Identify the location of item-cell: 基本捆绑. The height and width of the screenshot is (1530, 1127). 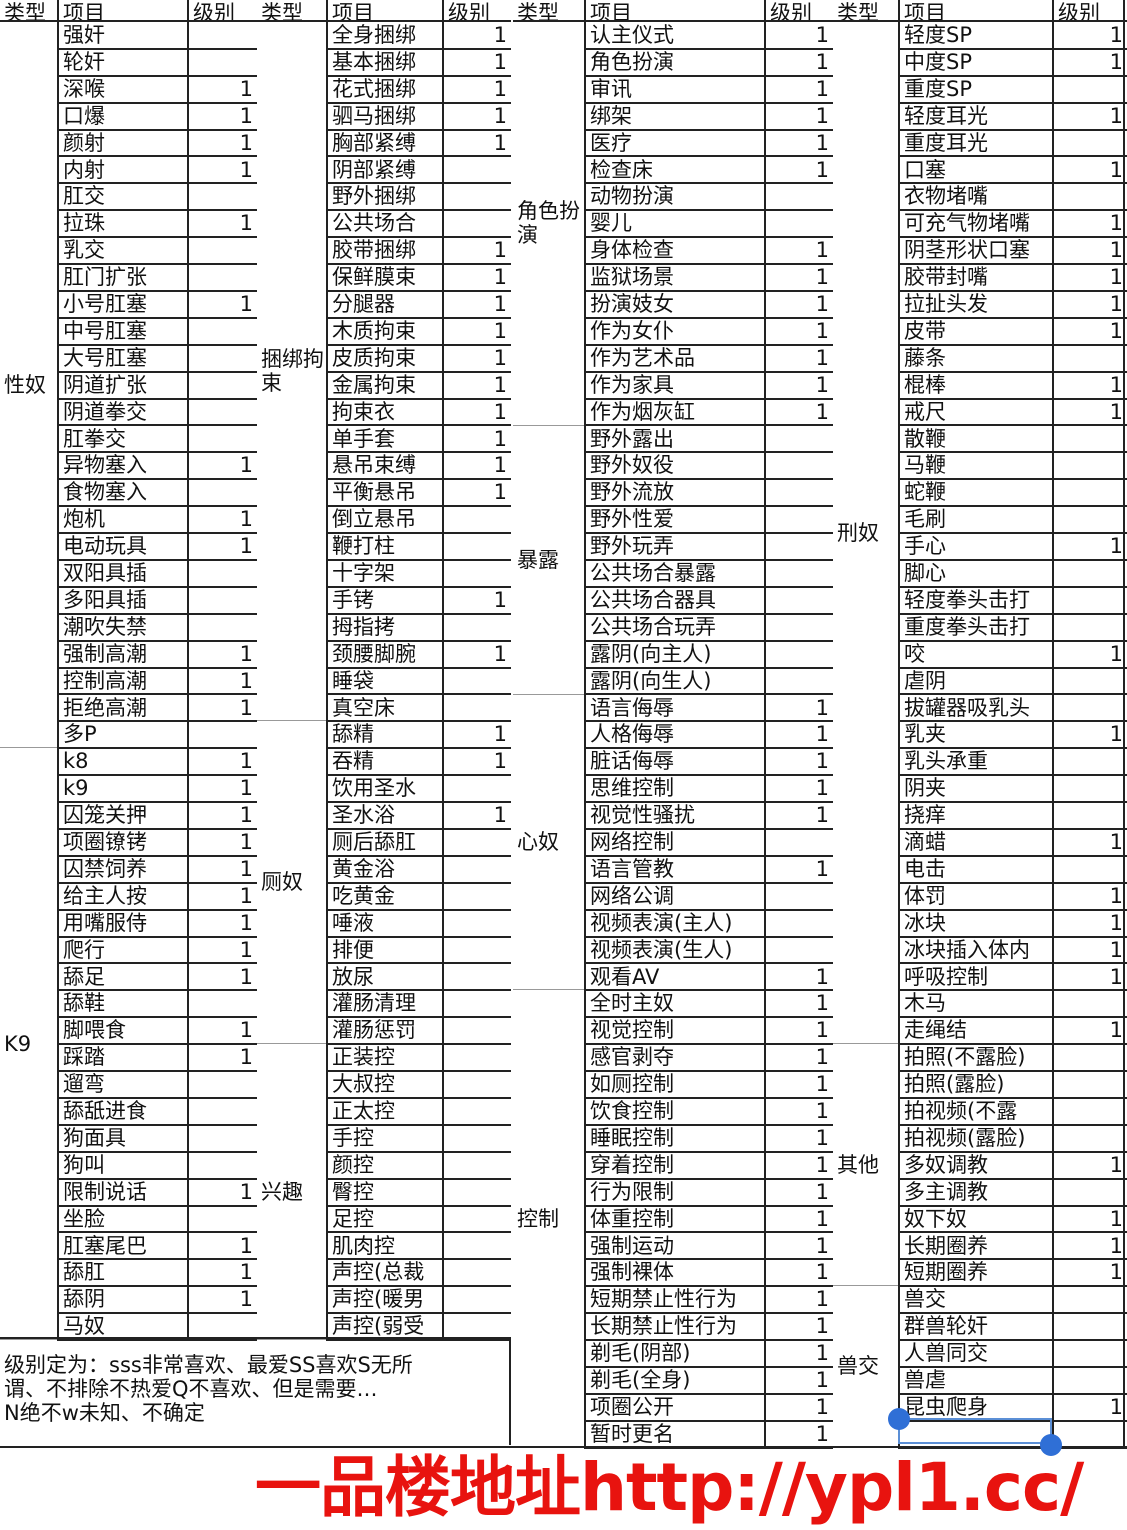
(384, 62).